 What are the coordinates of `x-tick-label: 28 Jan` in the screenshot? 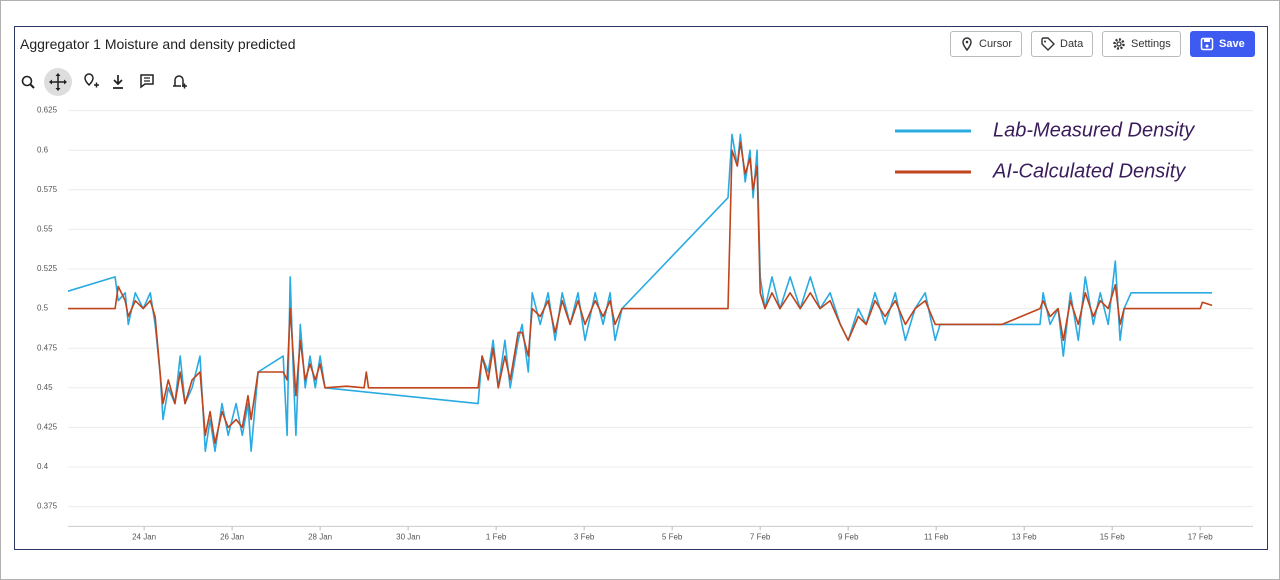 It's located at (320, 537).